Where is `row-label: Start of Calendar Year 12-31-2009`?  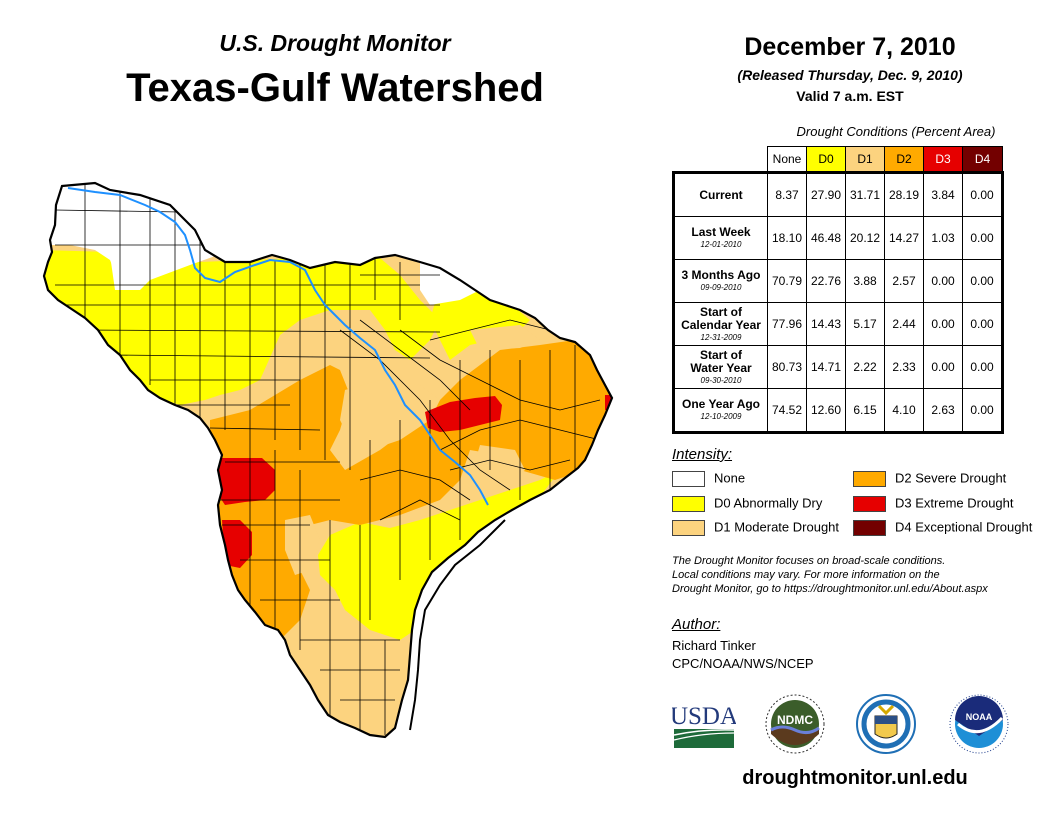 row-label: Start of Calendar Year 12-31-2009 is located at coordinates (720, 324).